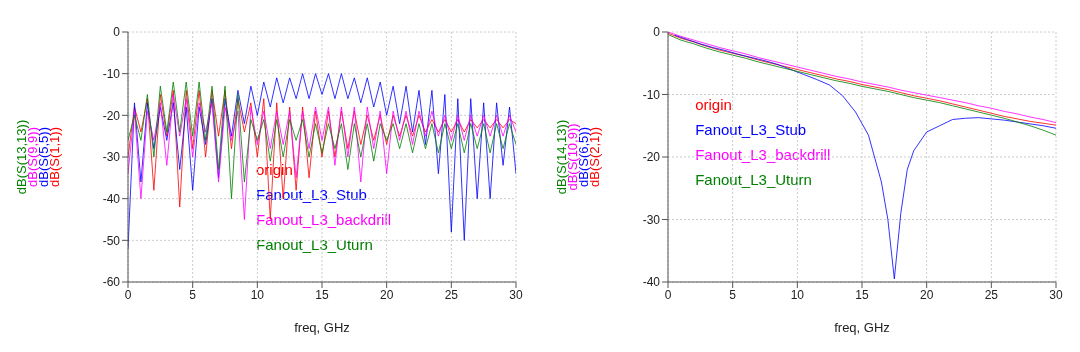  I want to click on series-label: Fanout_L3_backdrill, so click(324, 220).